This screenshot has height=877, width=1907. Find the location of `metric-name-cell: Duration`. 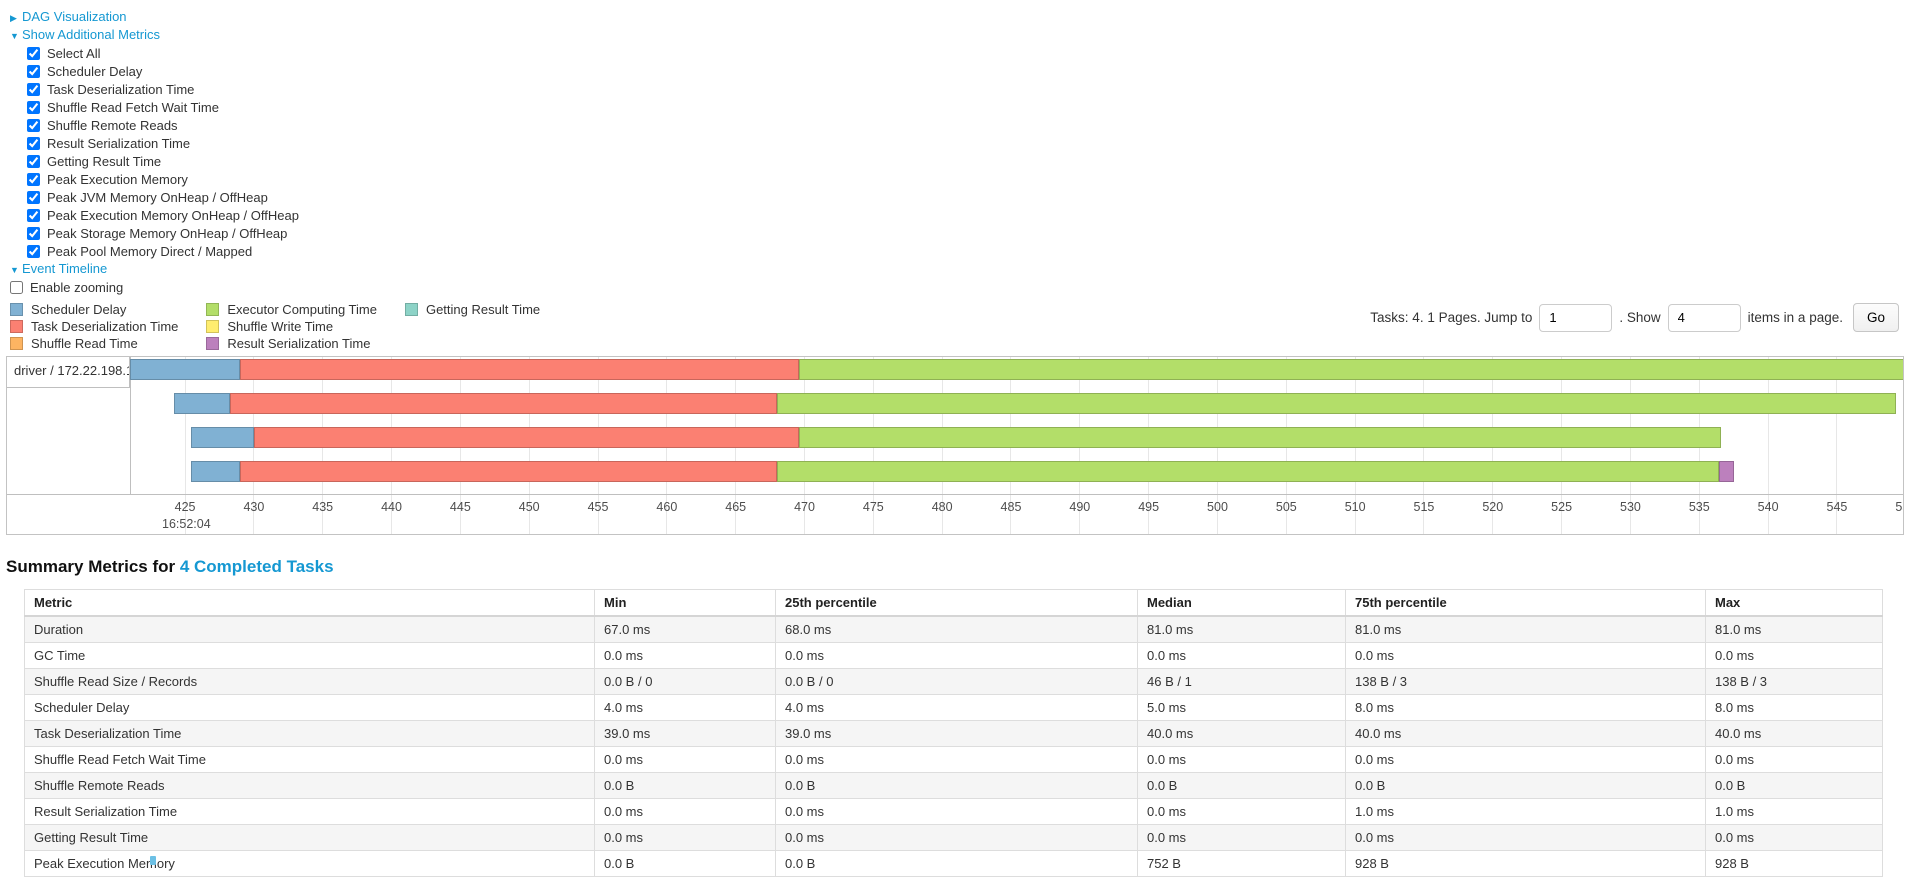

metric-name-cell: Duration is located at coordinates (309, 629).